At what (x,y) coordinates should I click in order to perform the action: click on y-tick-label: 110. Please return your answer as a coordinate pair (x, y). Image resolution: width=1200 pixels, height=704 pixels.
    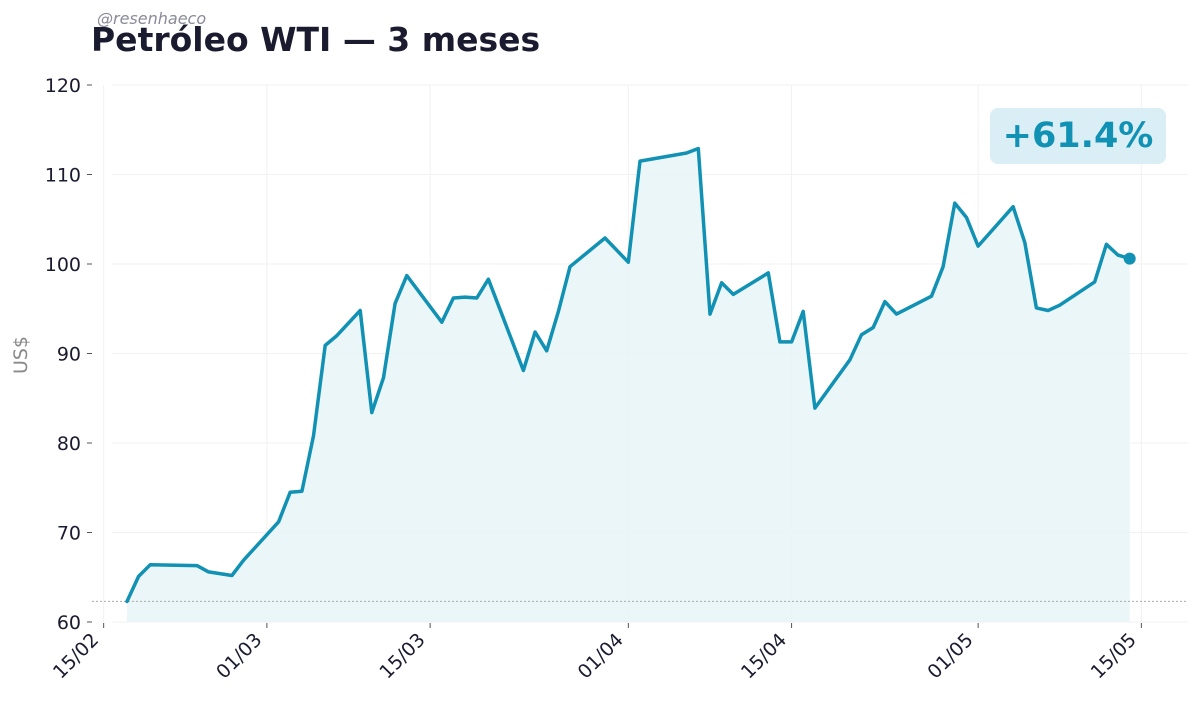
    Looking at the image, I should click on (63, 176).